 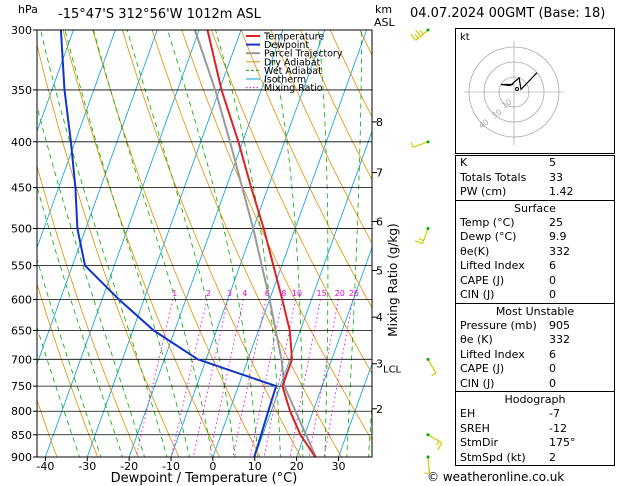 I want to click on pressure-tick-label: 900, so click(x=21, y=457).